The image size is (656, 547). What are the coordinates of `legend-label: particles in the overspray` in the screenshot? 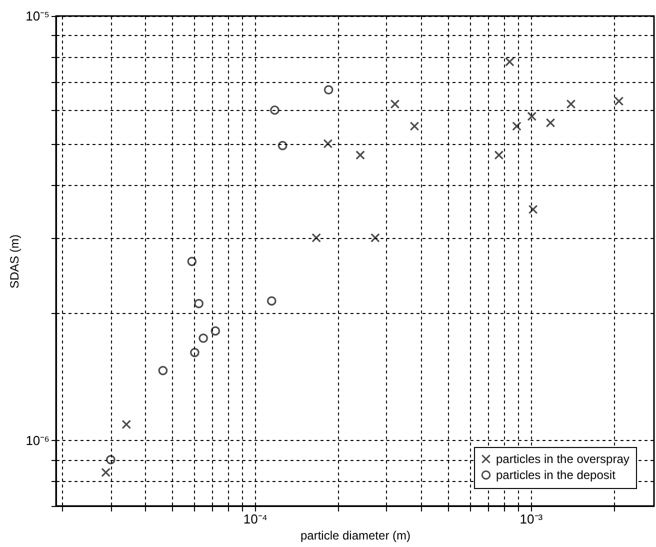 It's located at (563, 459).